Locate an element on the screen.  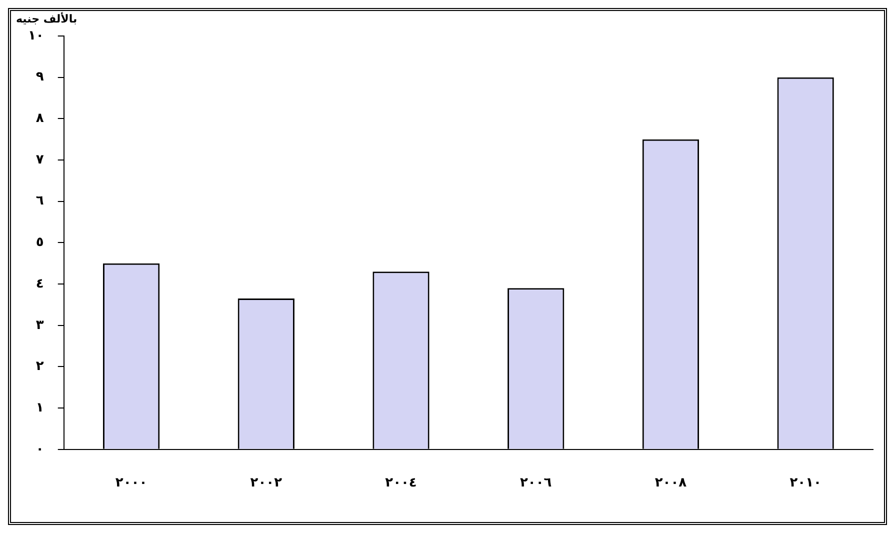
y-tick-label: ٨ is located at coordinates (40, 118).